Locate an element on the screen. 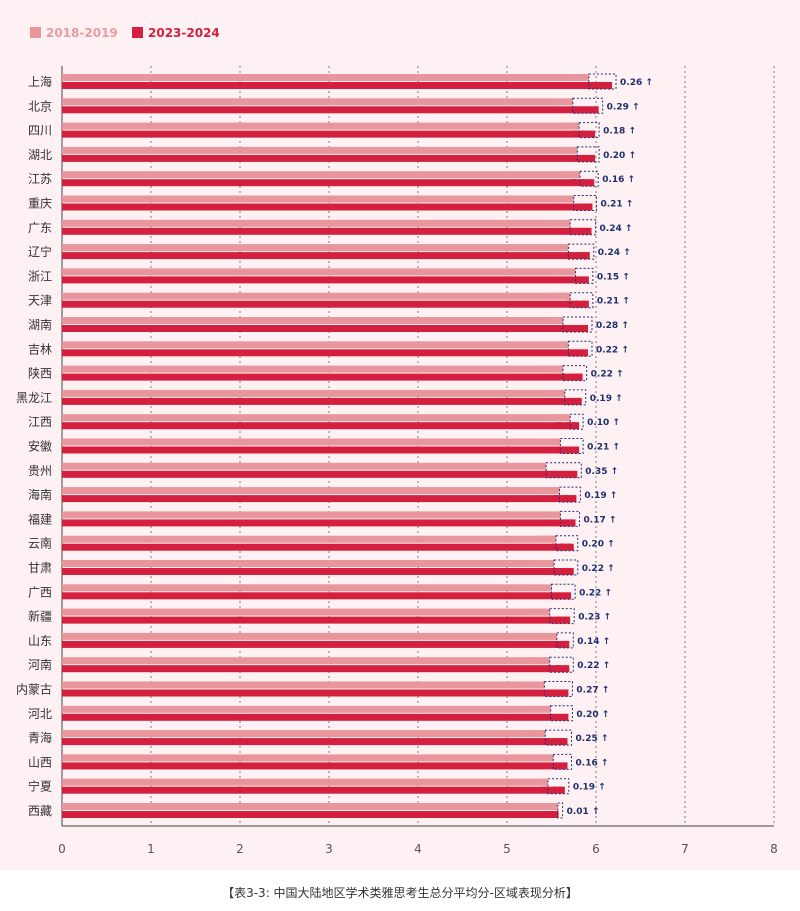  legend: 2018-2019 2023-2024 is located at coordinates (125, 33).